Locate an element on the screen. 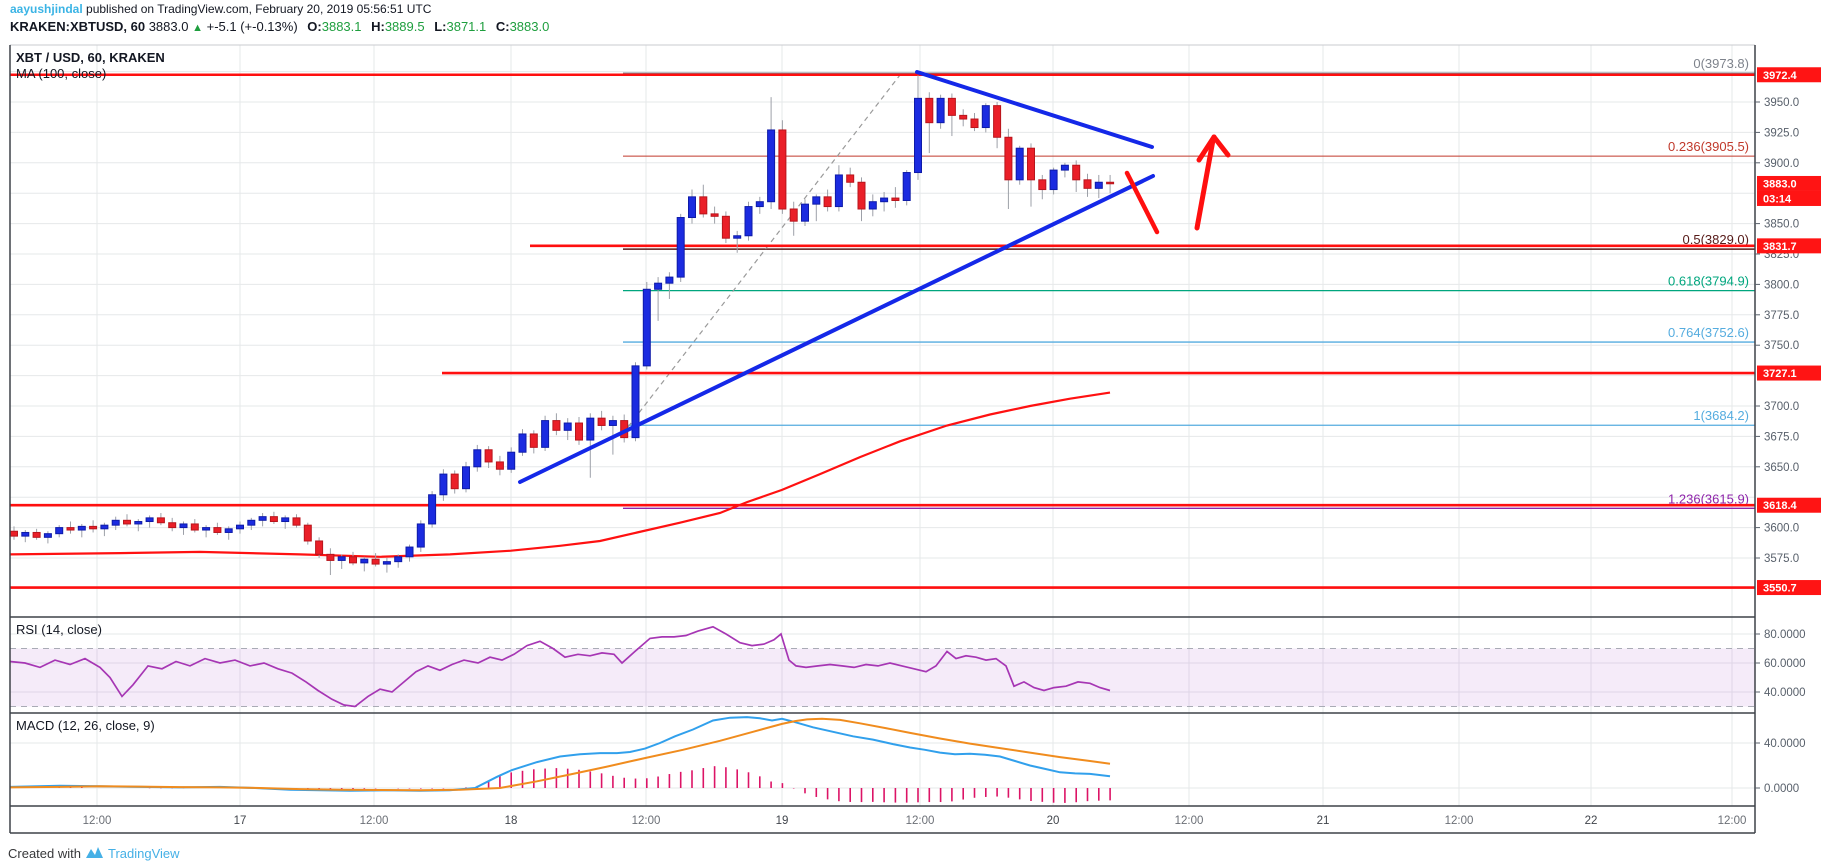 The width and height of the screenshot is (1828, 868). fib-level-label: 1.236(3615.9) is located at coordinates (1708, 498).